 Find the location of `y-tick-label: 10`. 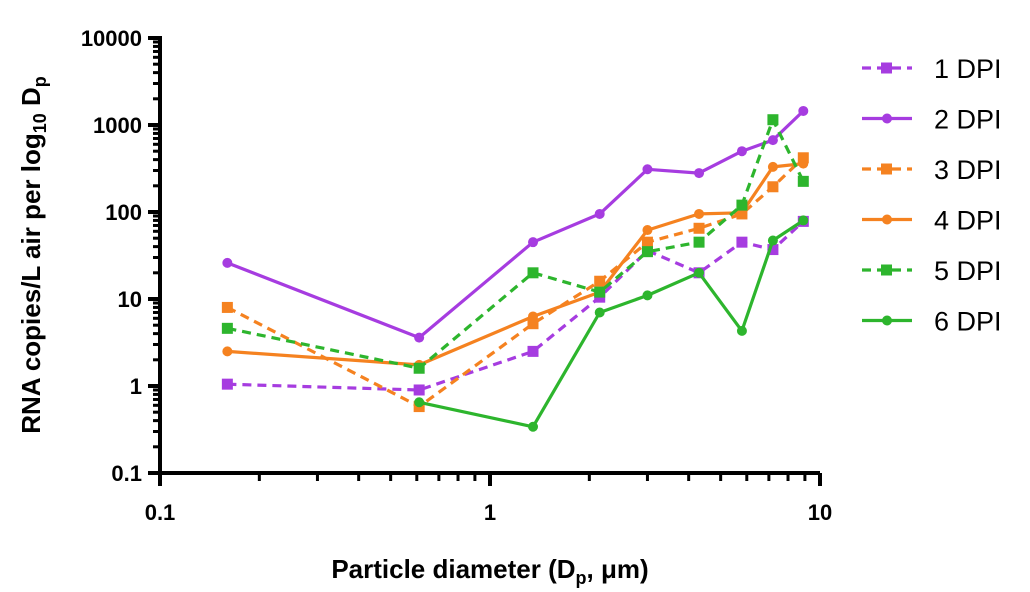

y-tick-label: 10 is located at coordinates (130, 299).